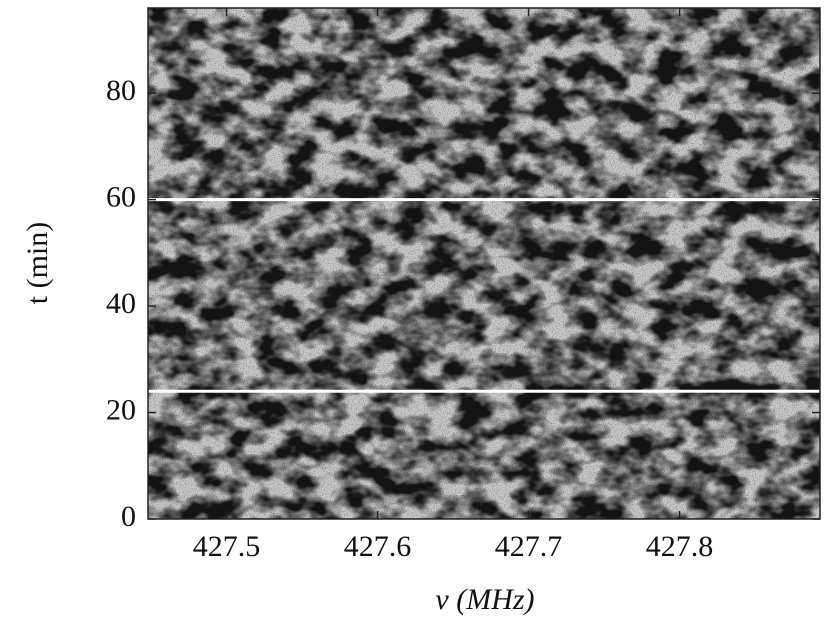 This screenshot has height=629, width=830. What do you see at coordinates (484, 599) in the screenshot?
I see `x-axis-label: ν (MHz)` at bounding box center [484, 599].